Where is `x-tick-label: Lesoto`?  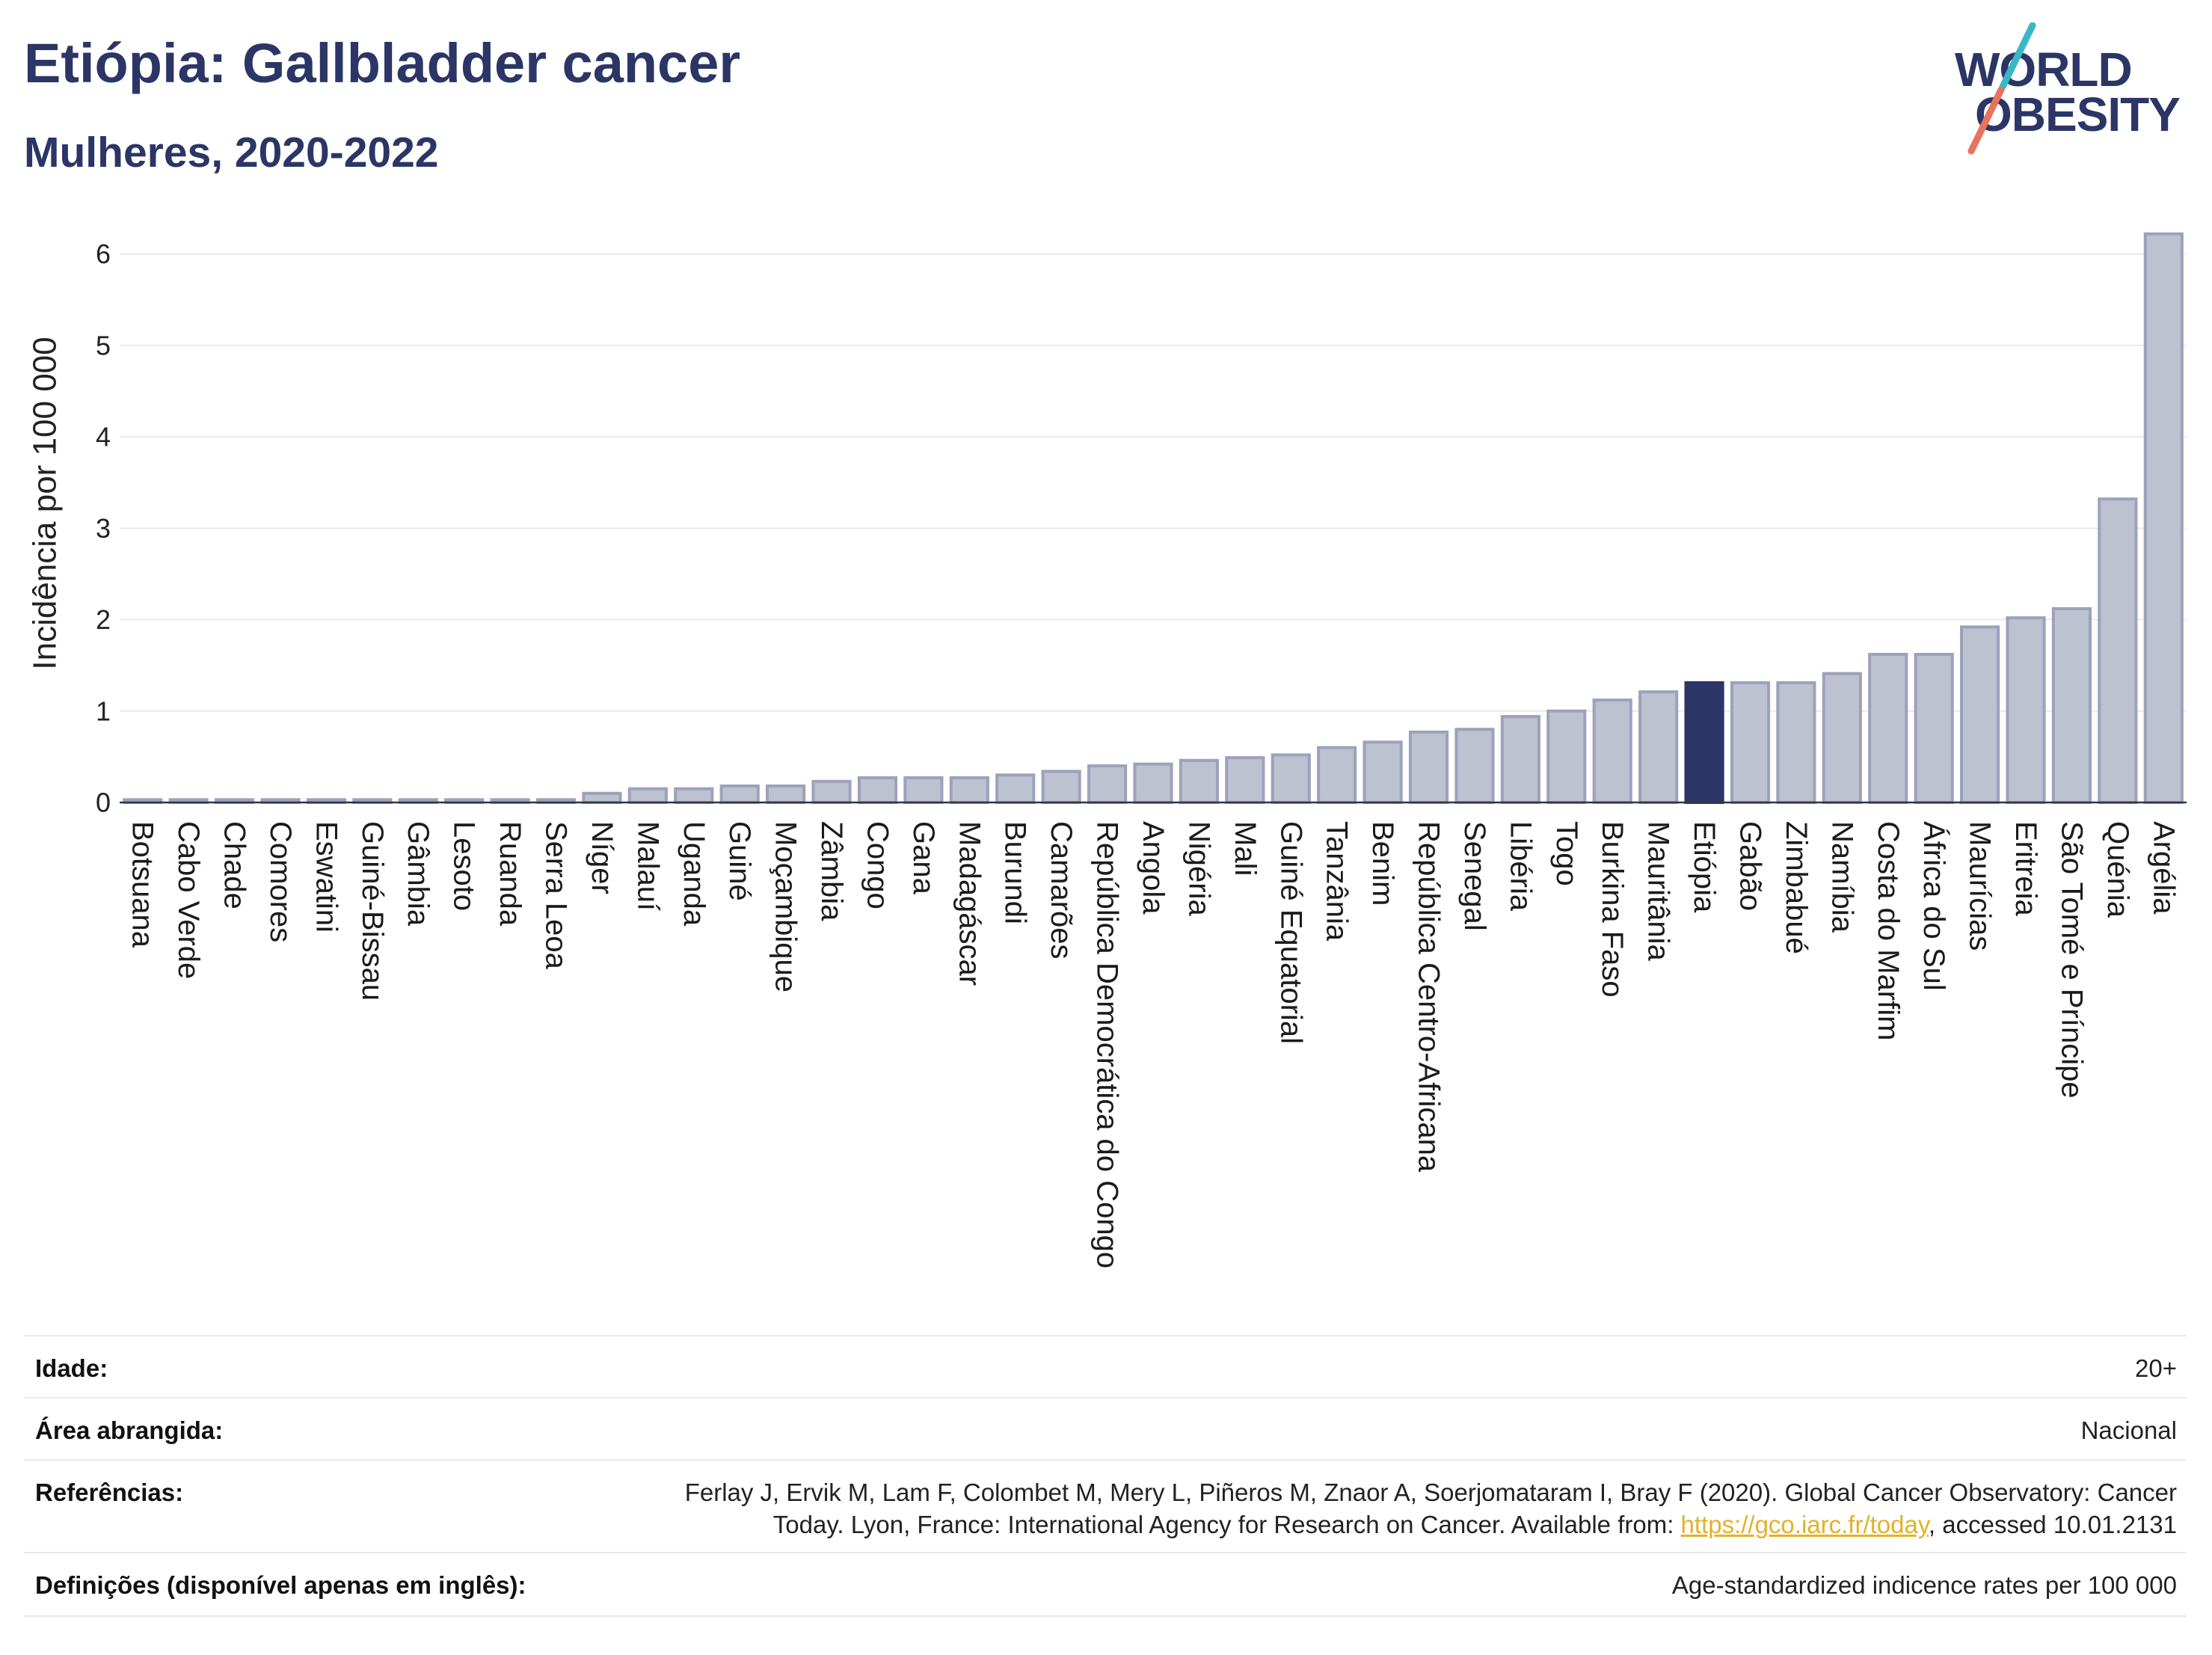
x-tick-label: Lesoto is located at coordinates (464, 866).